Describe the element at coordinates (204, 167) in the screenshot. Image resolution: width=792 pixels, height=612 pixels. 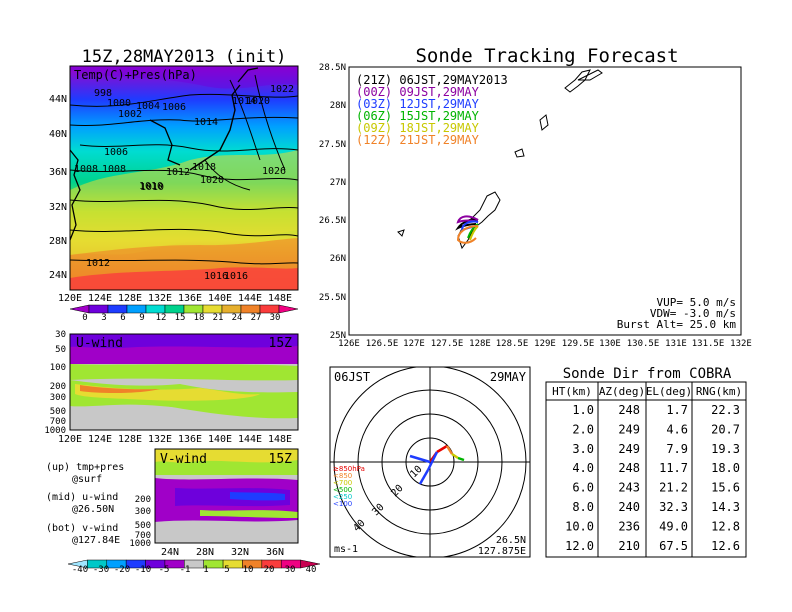
I see `isobar-label: 1018` at that location.